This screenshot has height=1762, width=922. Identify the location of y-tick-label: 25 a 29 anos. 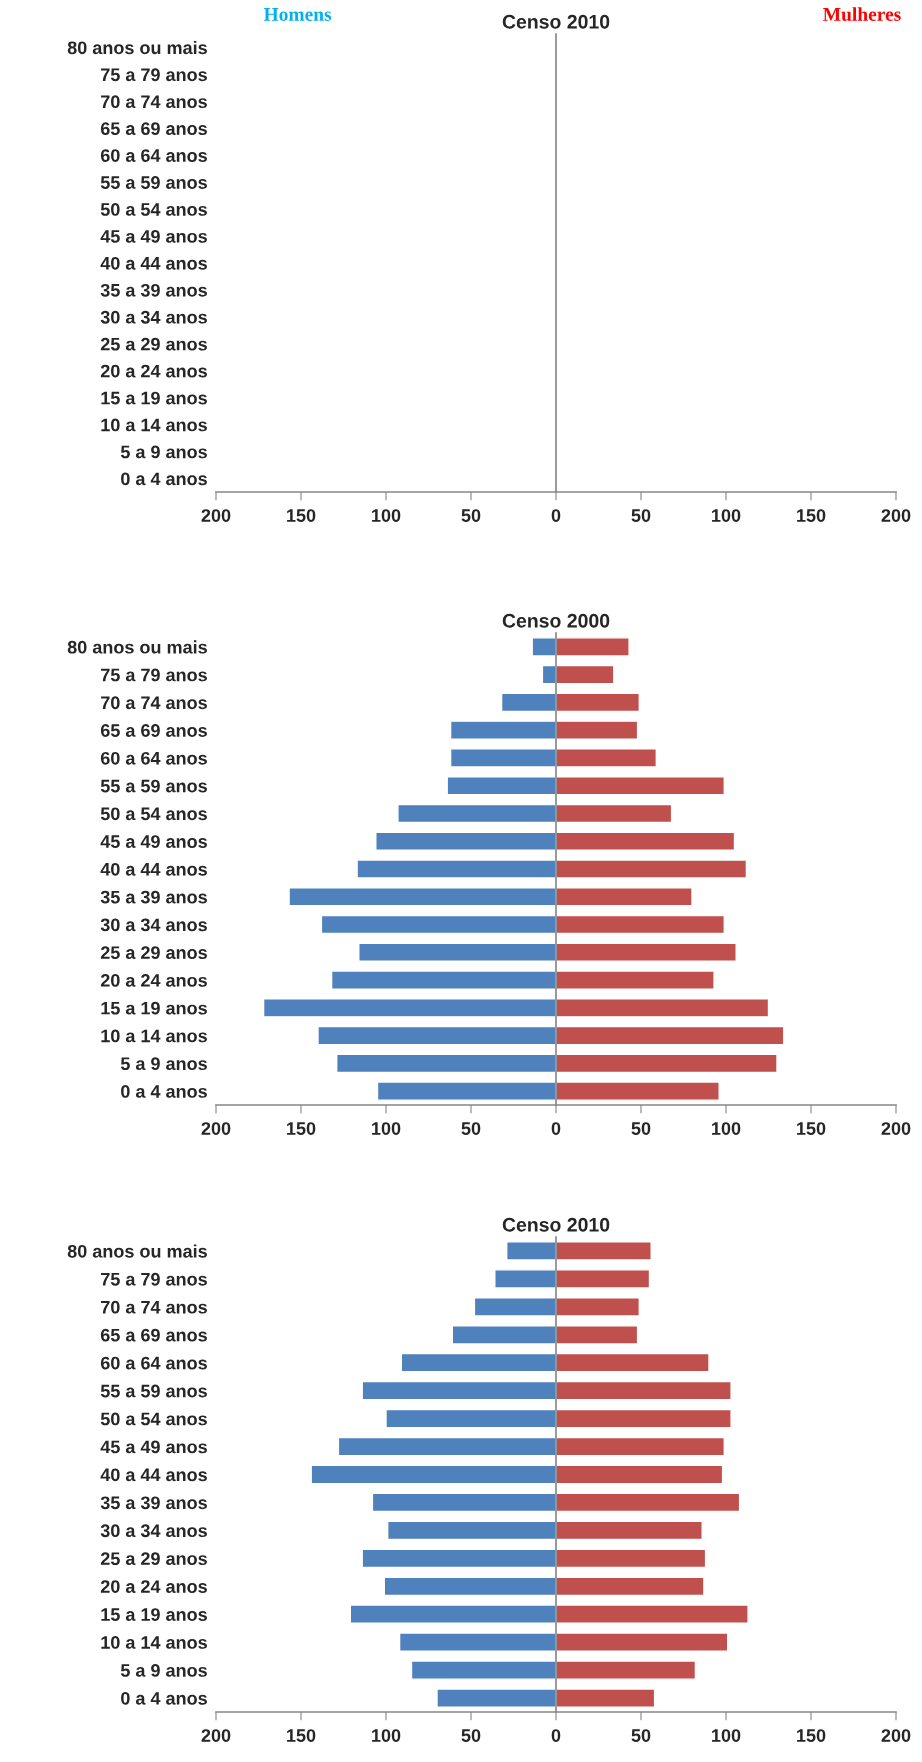
(153, 953).